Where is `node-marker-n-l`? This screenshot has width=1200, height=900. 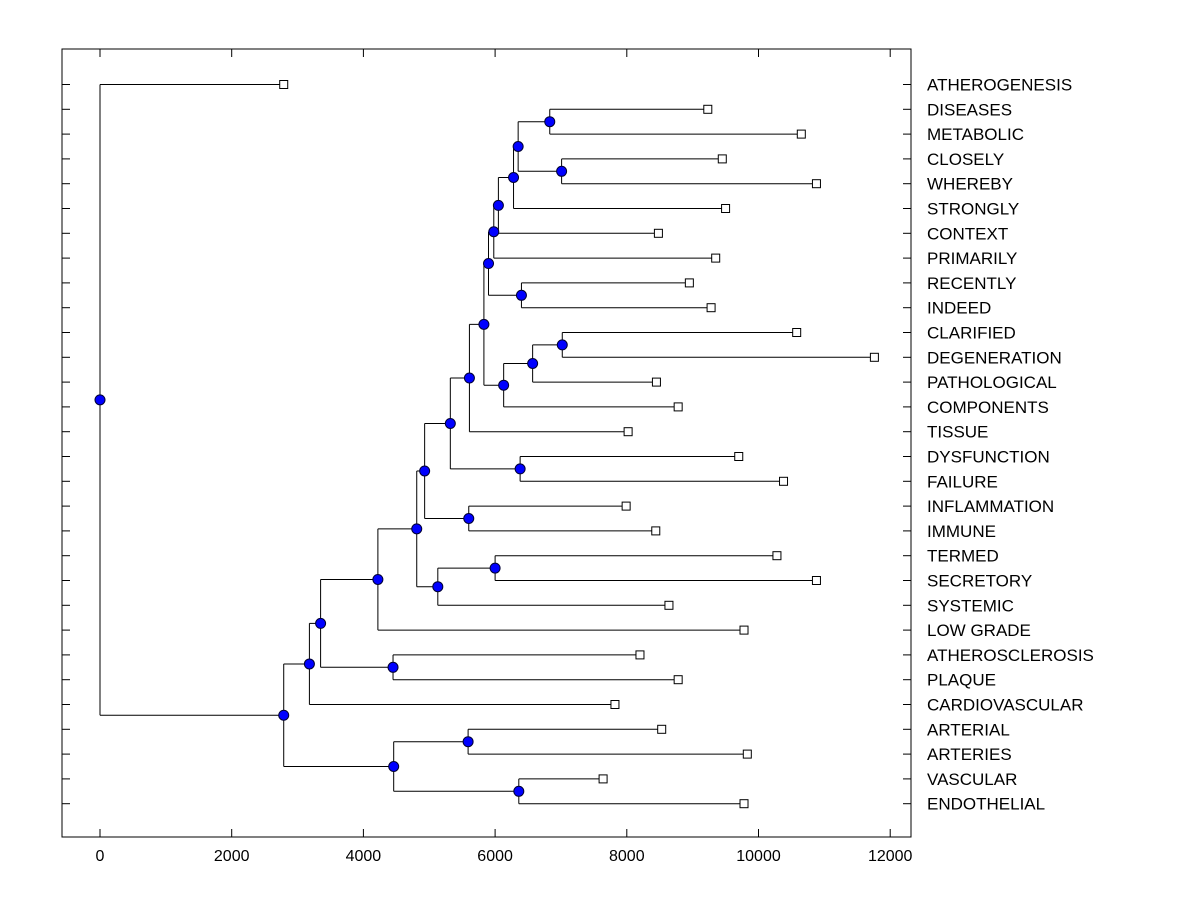
node-marker-n-l is located at coordinates (438, 587).